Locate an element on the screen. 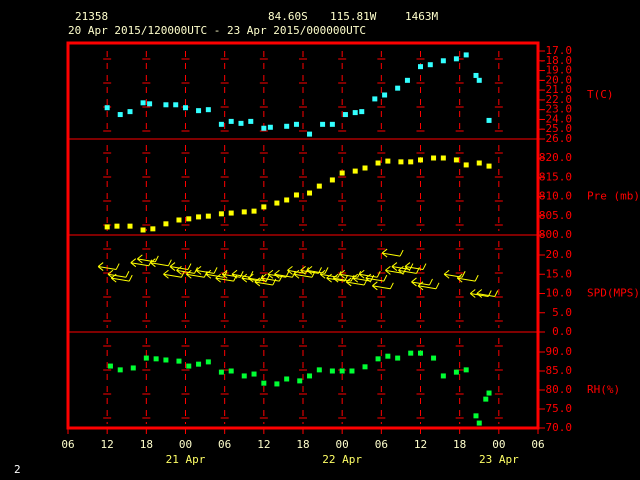  y-tick-label: 80.0 is located at coordinates (559, 389).